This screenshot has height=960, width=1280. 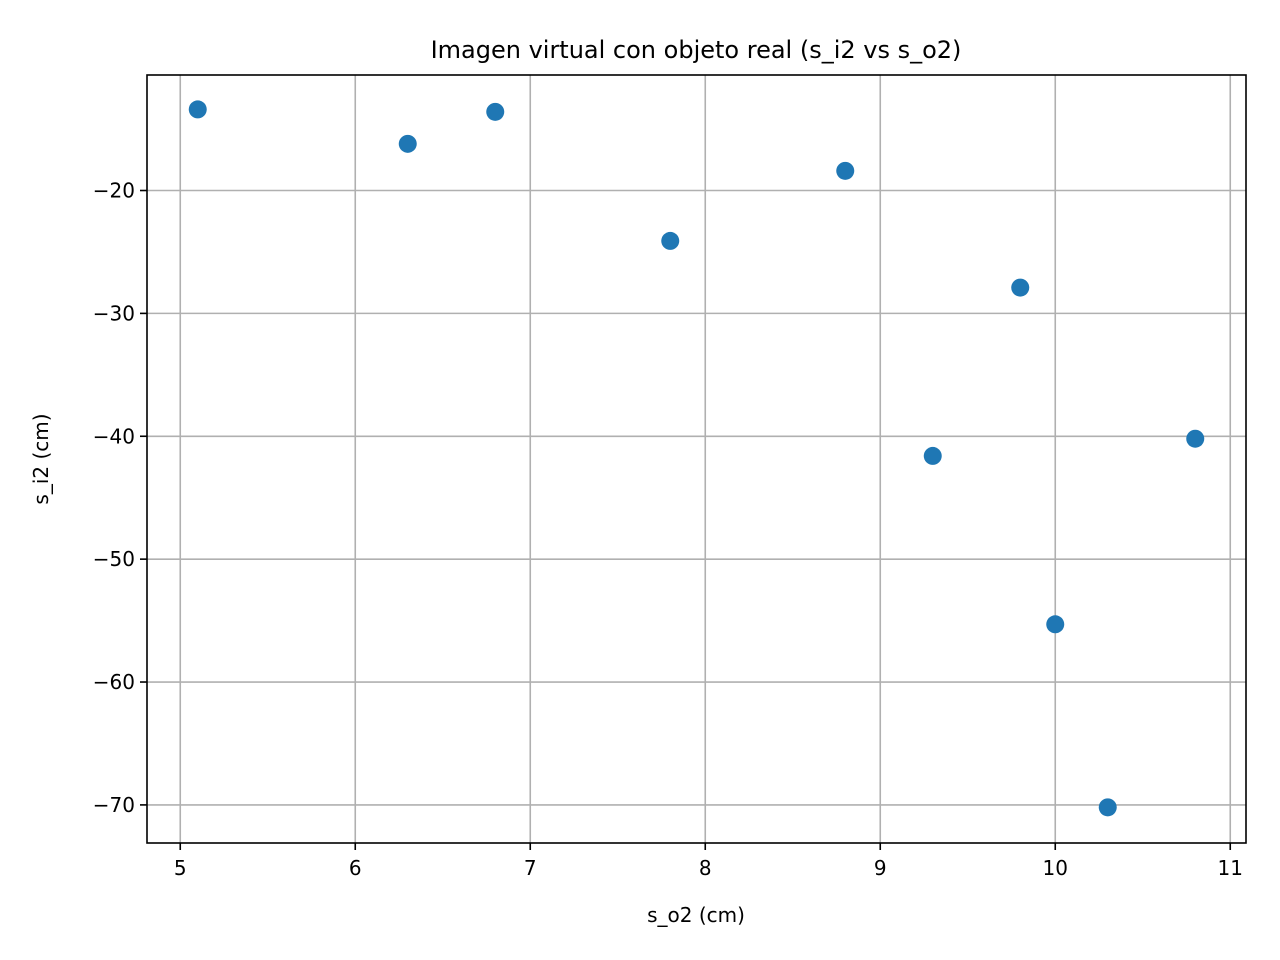 What do you see at coordinates (530, 868) in the screenshot?
I see `x-tick-label: 7` at bounding box center [530, 868].